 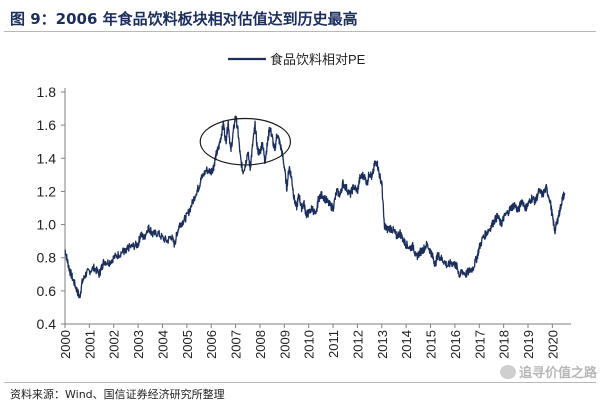 What do you see at coordinates (260, 344) in the screenshot?
I see `x-tick-label: 2008` at bounding box center [260, 344].